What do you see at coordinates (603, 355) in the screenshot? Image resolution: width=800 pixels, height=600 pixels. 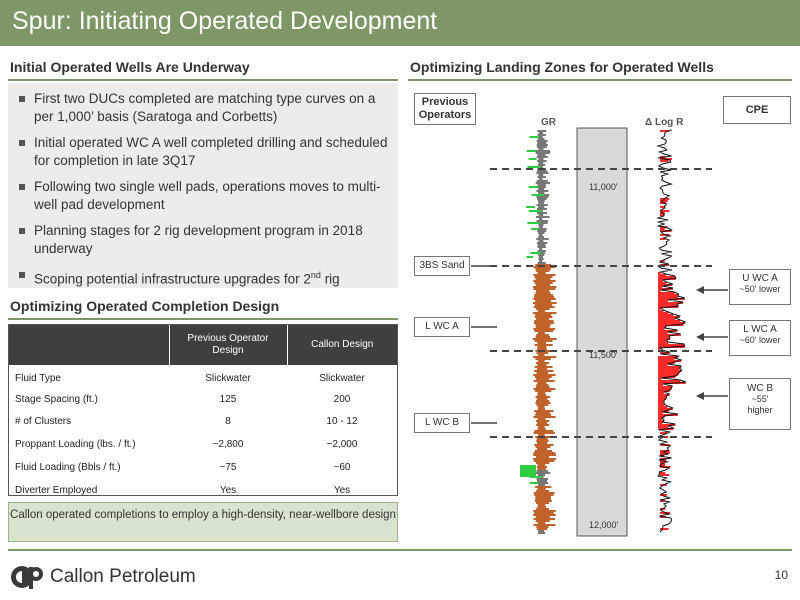 I see `depth-label: 11,500'` at bounding box center [603, 355].